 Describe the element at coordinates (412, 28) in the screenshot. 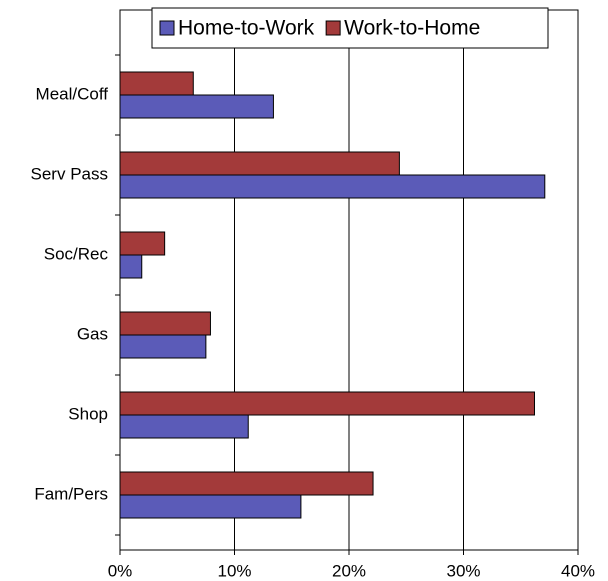

I see `legend-label: Work-to-Home` at that location.